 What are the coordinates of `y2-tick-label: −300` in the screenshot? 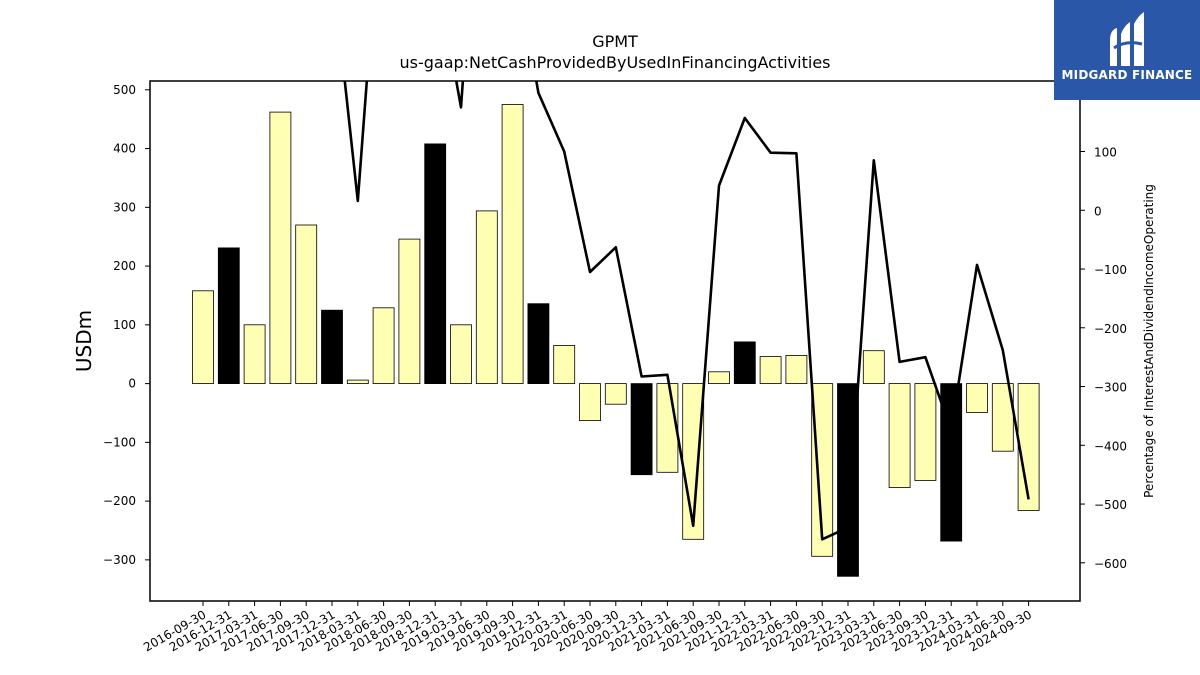 It's located at (1110, 388).